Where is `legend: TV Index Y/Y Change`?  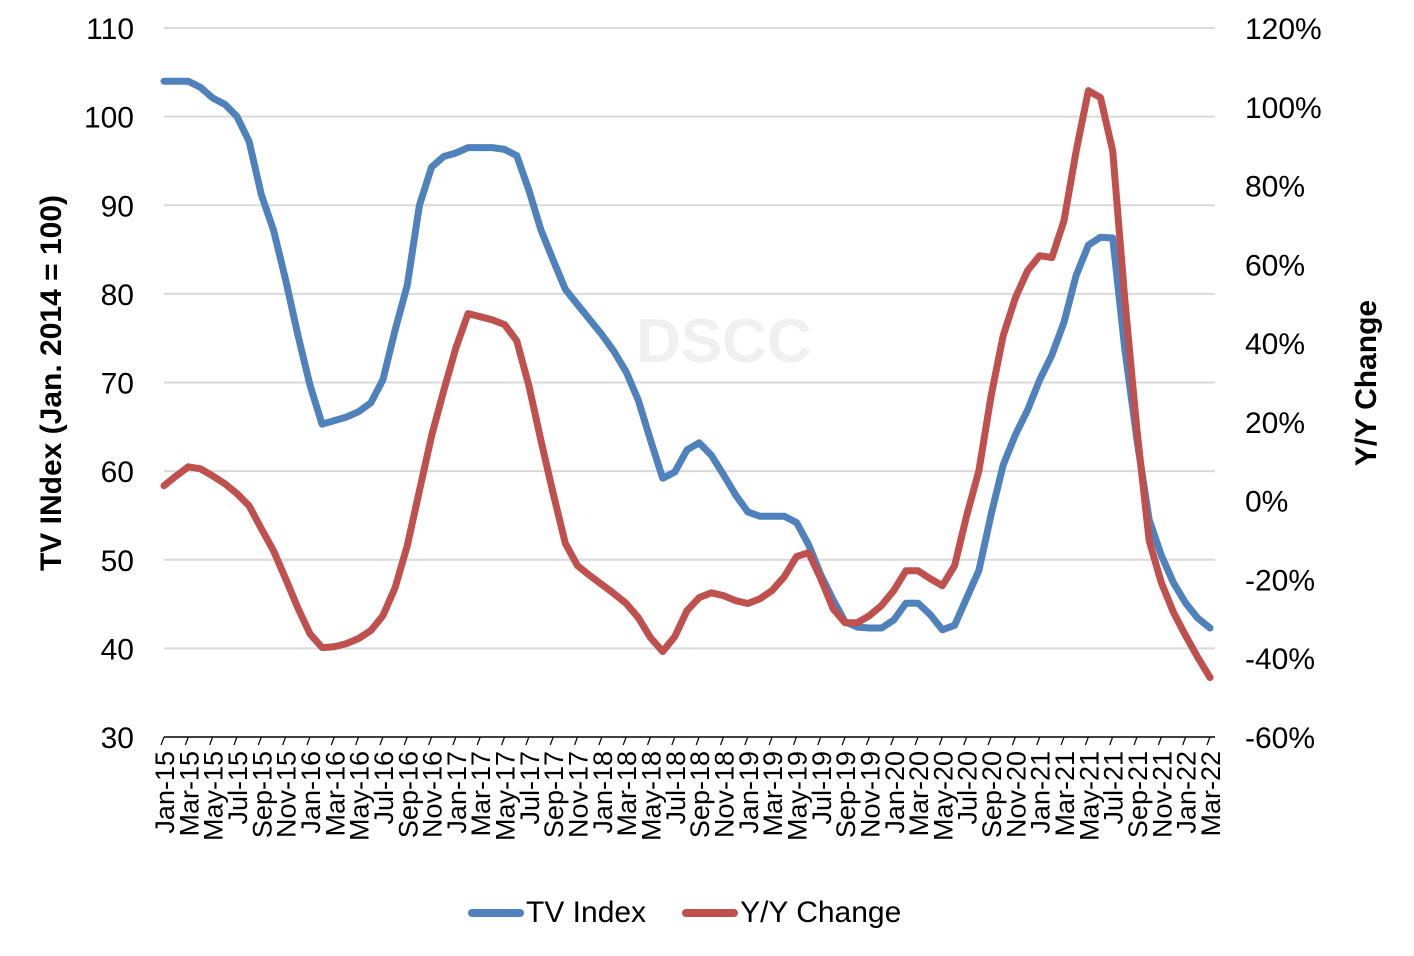 legend: TV Index Y/Y Change is located at coordinates (684, 913).